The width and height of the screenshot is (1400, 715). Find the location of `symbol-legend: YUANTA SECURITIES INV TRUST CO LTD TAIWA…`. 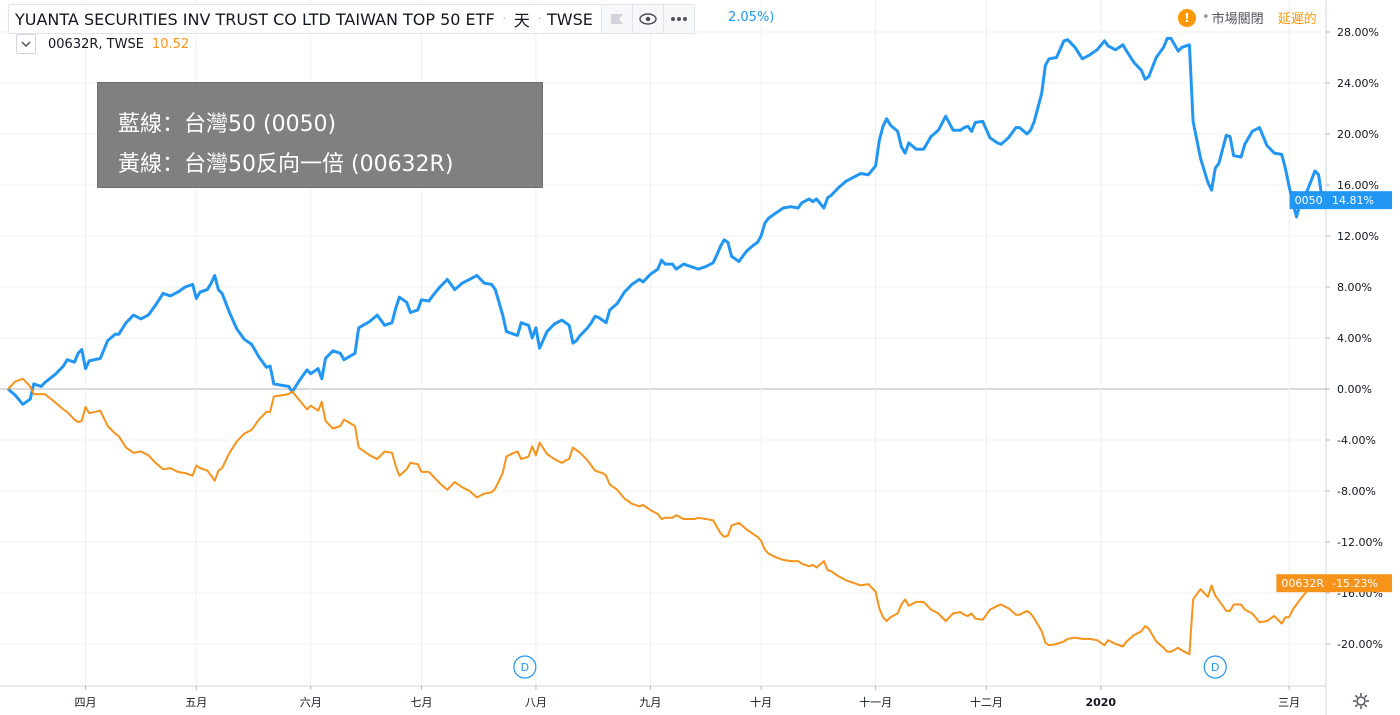

symbol-legend: YUANTA SECURITIES INV TRUST CO LTD TAIWA… is located at coordinates (351, 19).